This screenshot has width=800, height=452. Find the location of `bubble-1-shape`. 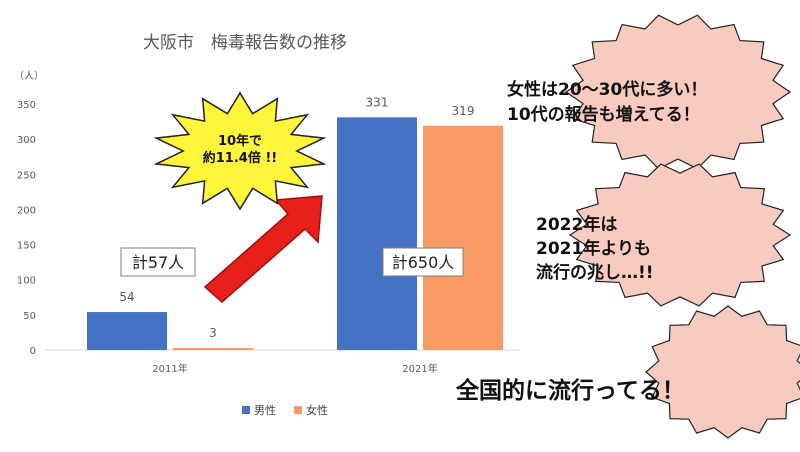

bubble-1-shape is located at coordinates (678, 92).